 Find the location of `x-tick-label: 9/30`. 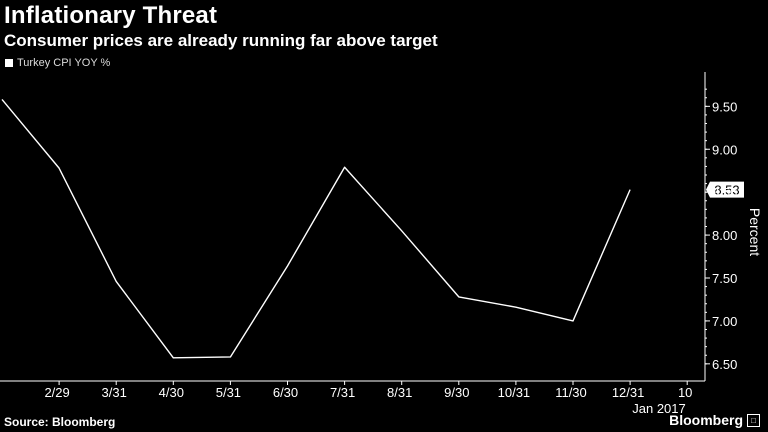

x-tick-label: 9/30 is located at coordinates (456, 392).